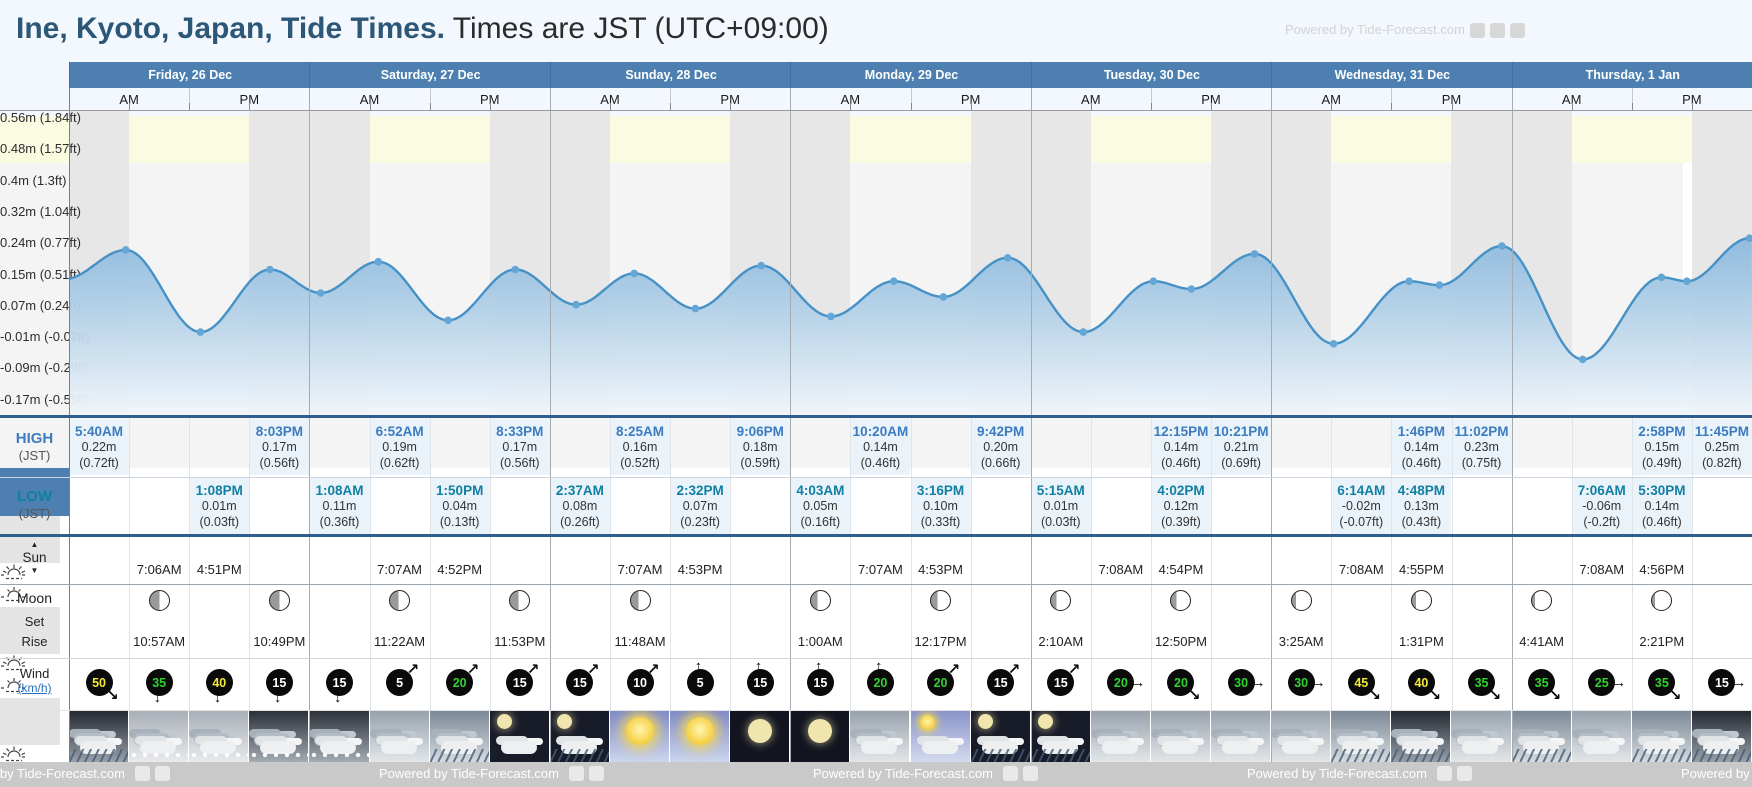 This screenshot has height=787, width=1752. Describe the element at coordinates (219, 521) in the screenshot. I see `tide-height-ft: (0.03ft)` at that location.